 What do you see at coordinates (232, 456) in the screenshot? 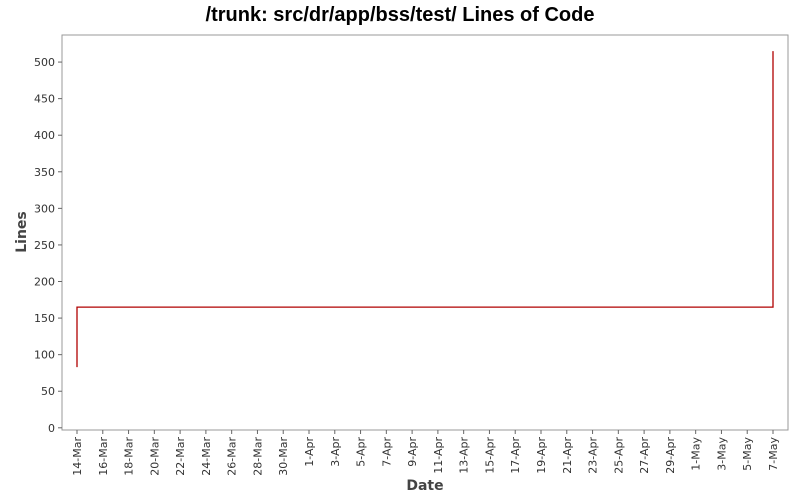
I see `x-tick-label: 26-Mar` at bounding box center [232, 456].